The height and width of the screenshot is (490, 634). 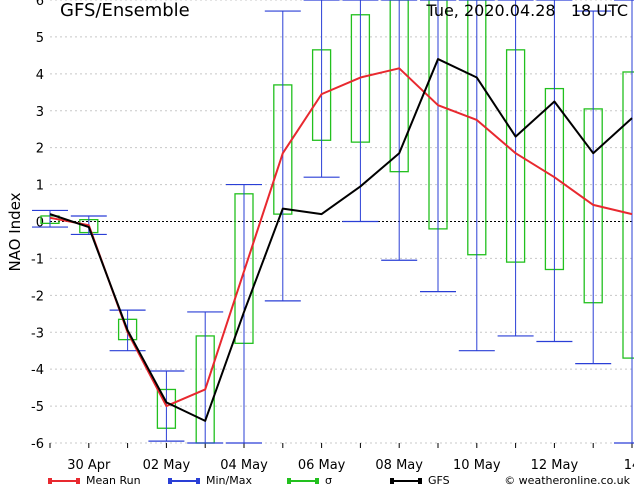 What do you see at coordinates (37, 444) in the screenshot?
I see `y-tick-label: -6` at bounding box center [37, 444].